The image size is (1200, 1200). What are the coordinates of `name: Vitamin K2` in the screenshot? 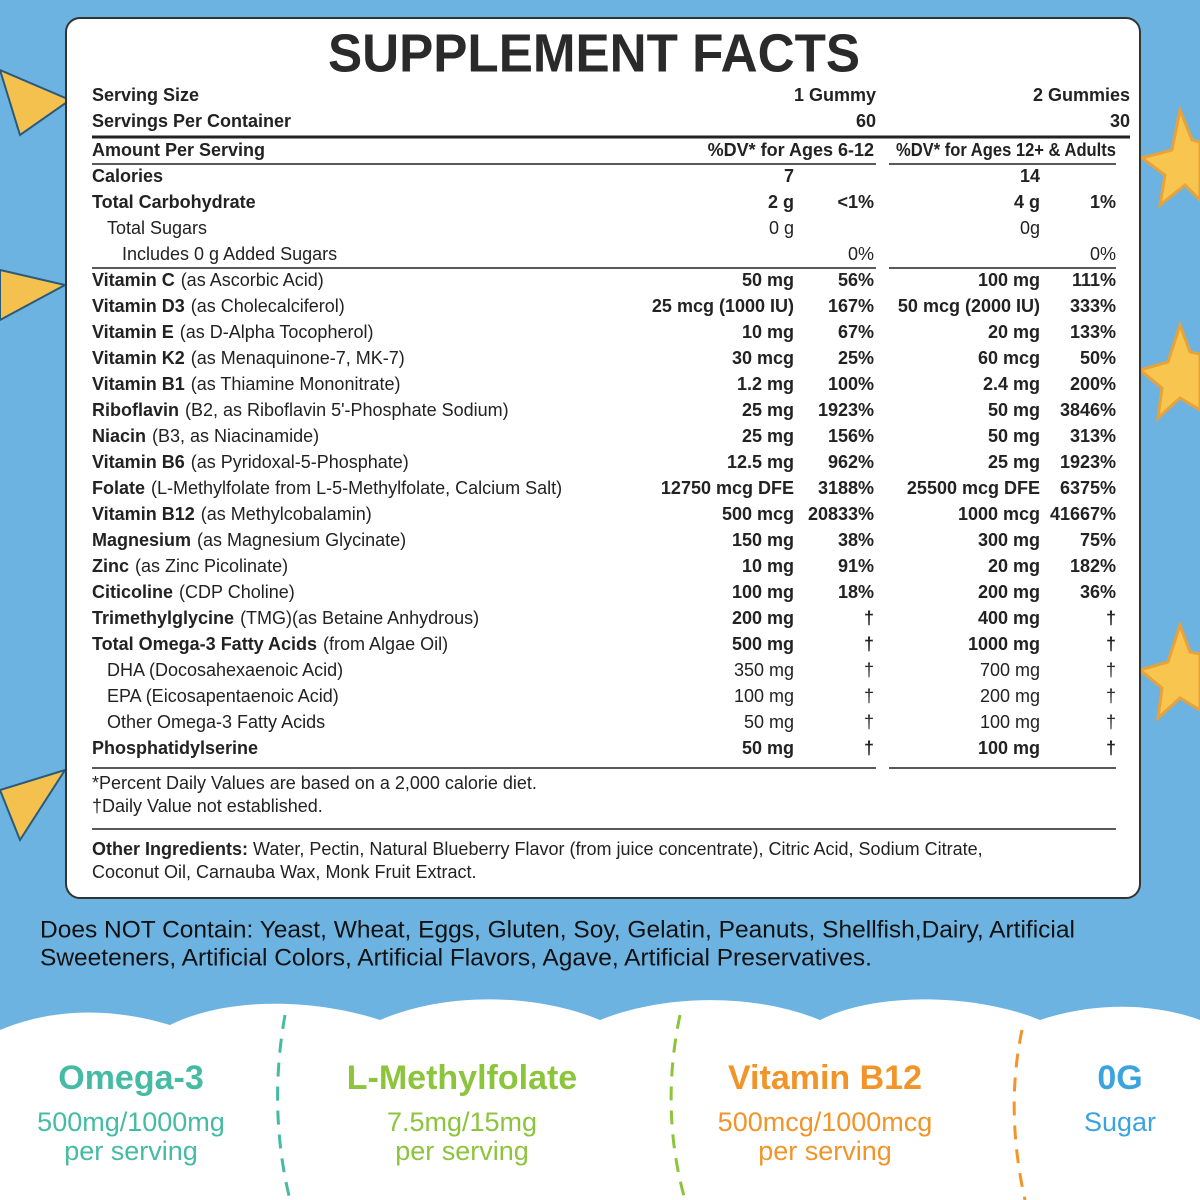 It's located at (138, 358).